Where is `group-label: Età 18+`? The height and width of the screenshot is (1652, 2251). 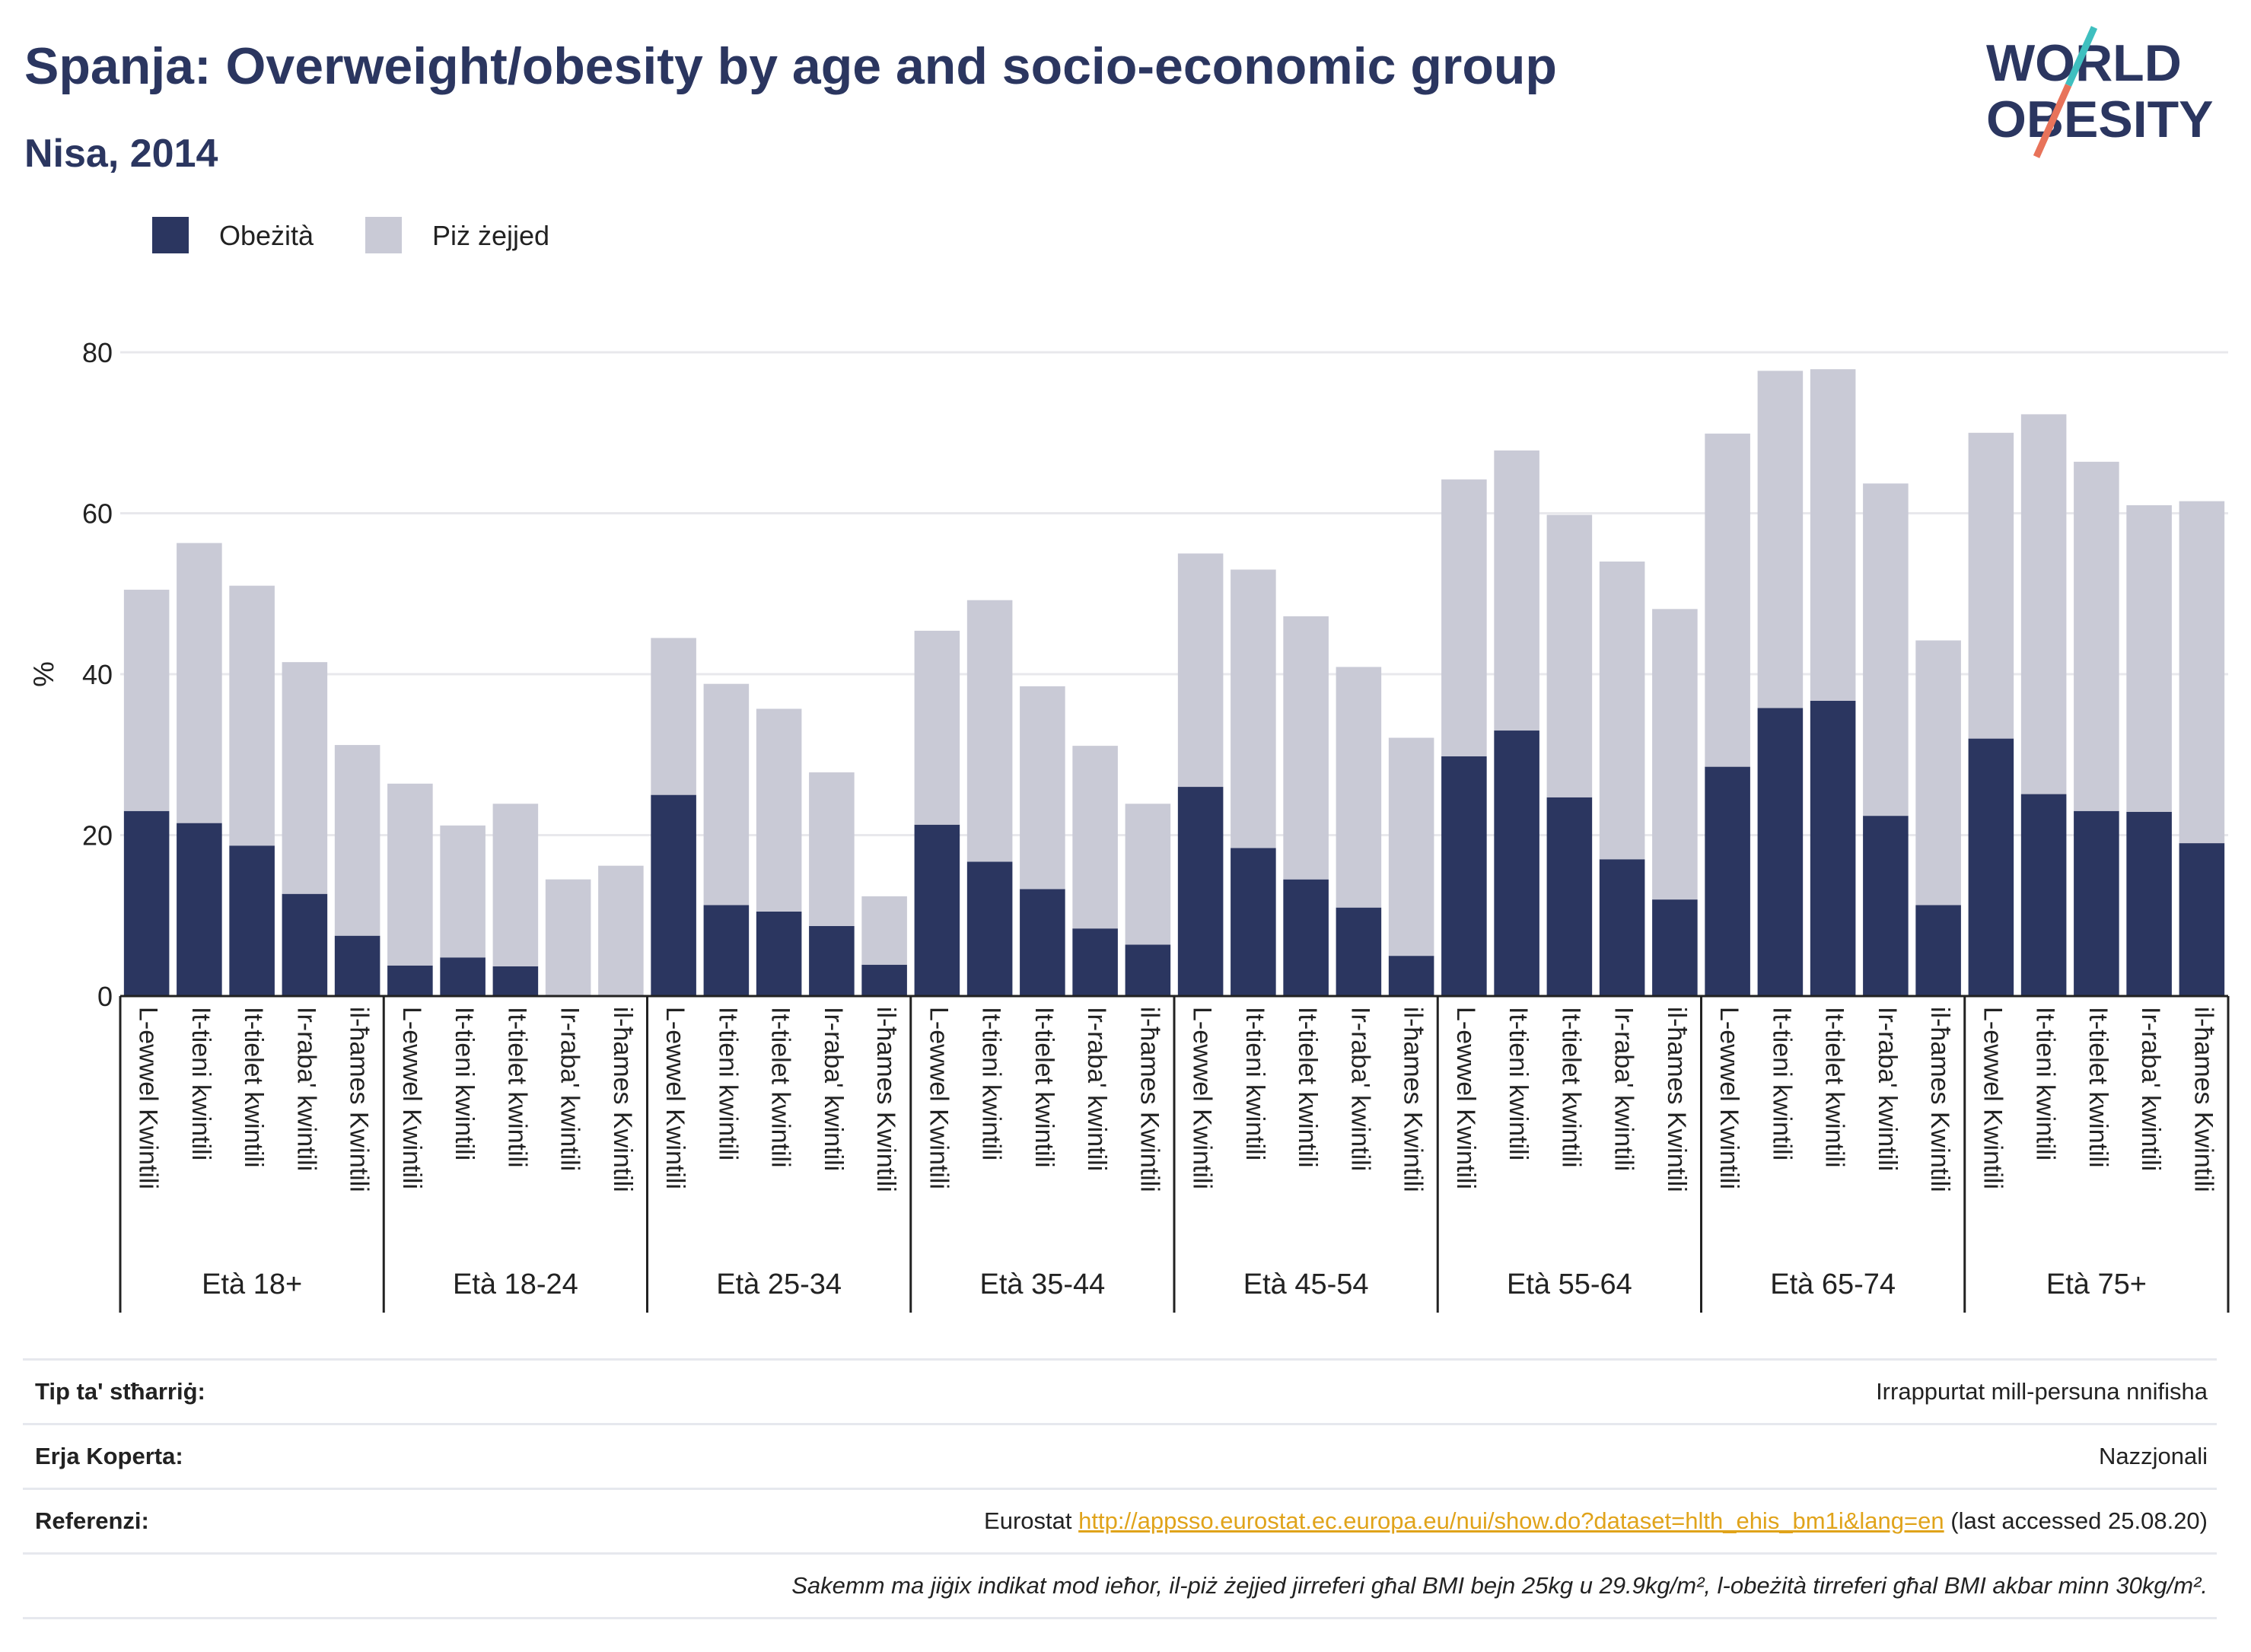
group-label: Età 18+ is located at coordinates (252, 1284).